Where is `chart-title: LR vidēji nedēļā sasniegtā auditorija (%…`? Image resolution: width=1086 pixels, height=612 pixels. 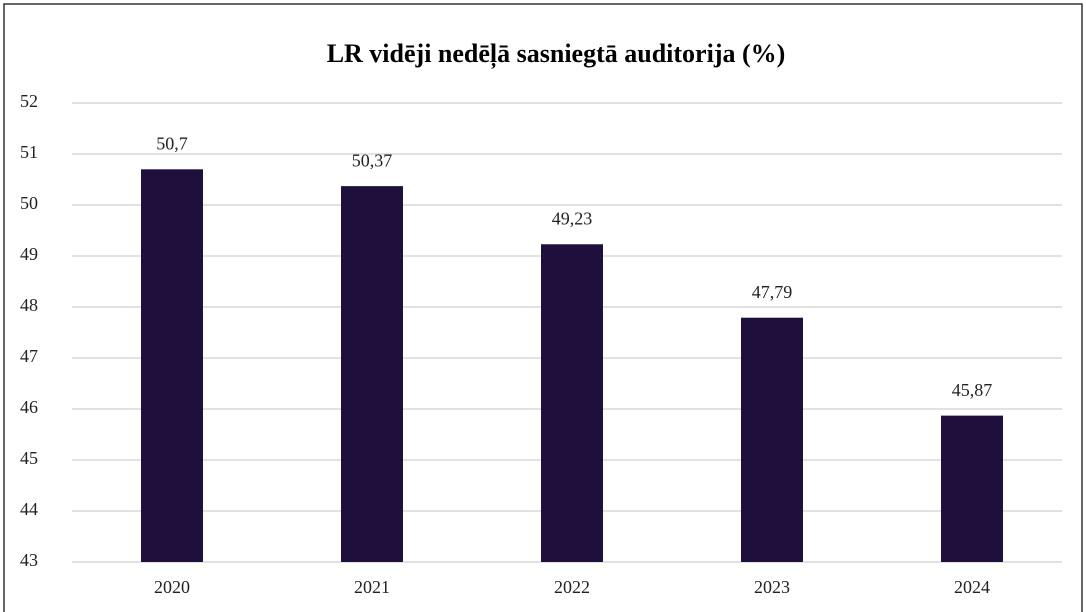 chart-title: LR vidēji nedēļā sasniegtā auditorija (%… is located at coordinates (556, 54).